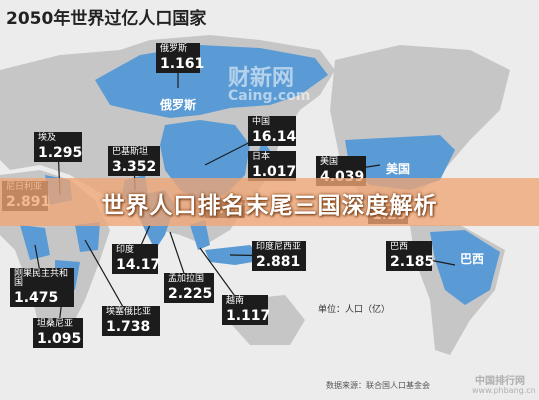 The width and height of the screenshot is (539, 400). Describe the element at coordinates (261, 157) in the screenshot. I see `country-name: 日本` at that location.